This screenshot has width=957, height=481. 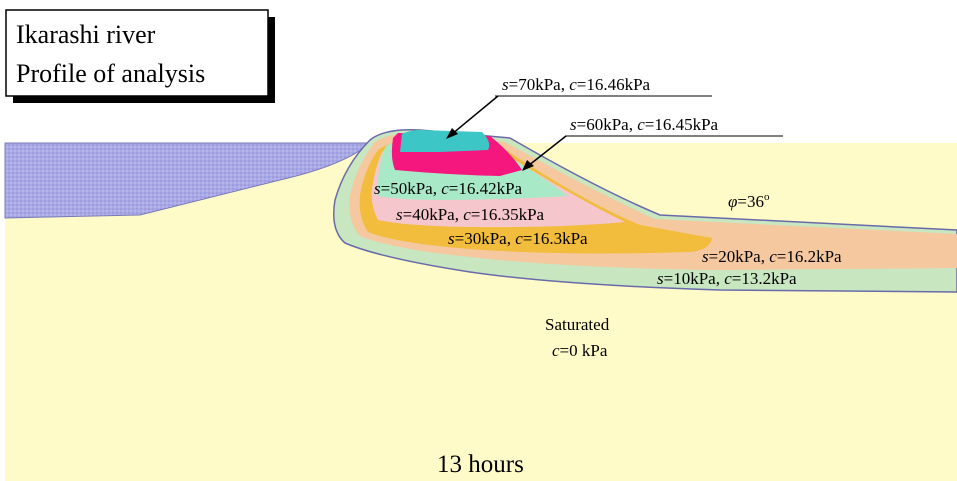 I want to click on svg-text: s=70kPa, c=16.46kPa, so click(x=576, y=84).